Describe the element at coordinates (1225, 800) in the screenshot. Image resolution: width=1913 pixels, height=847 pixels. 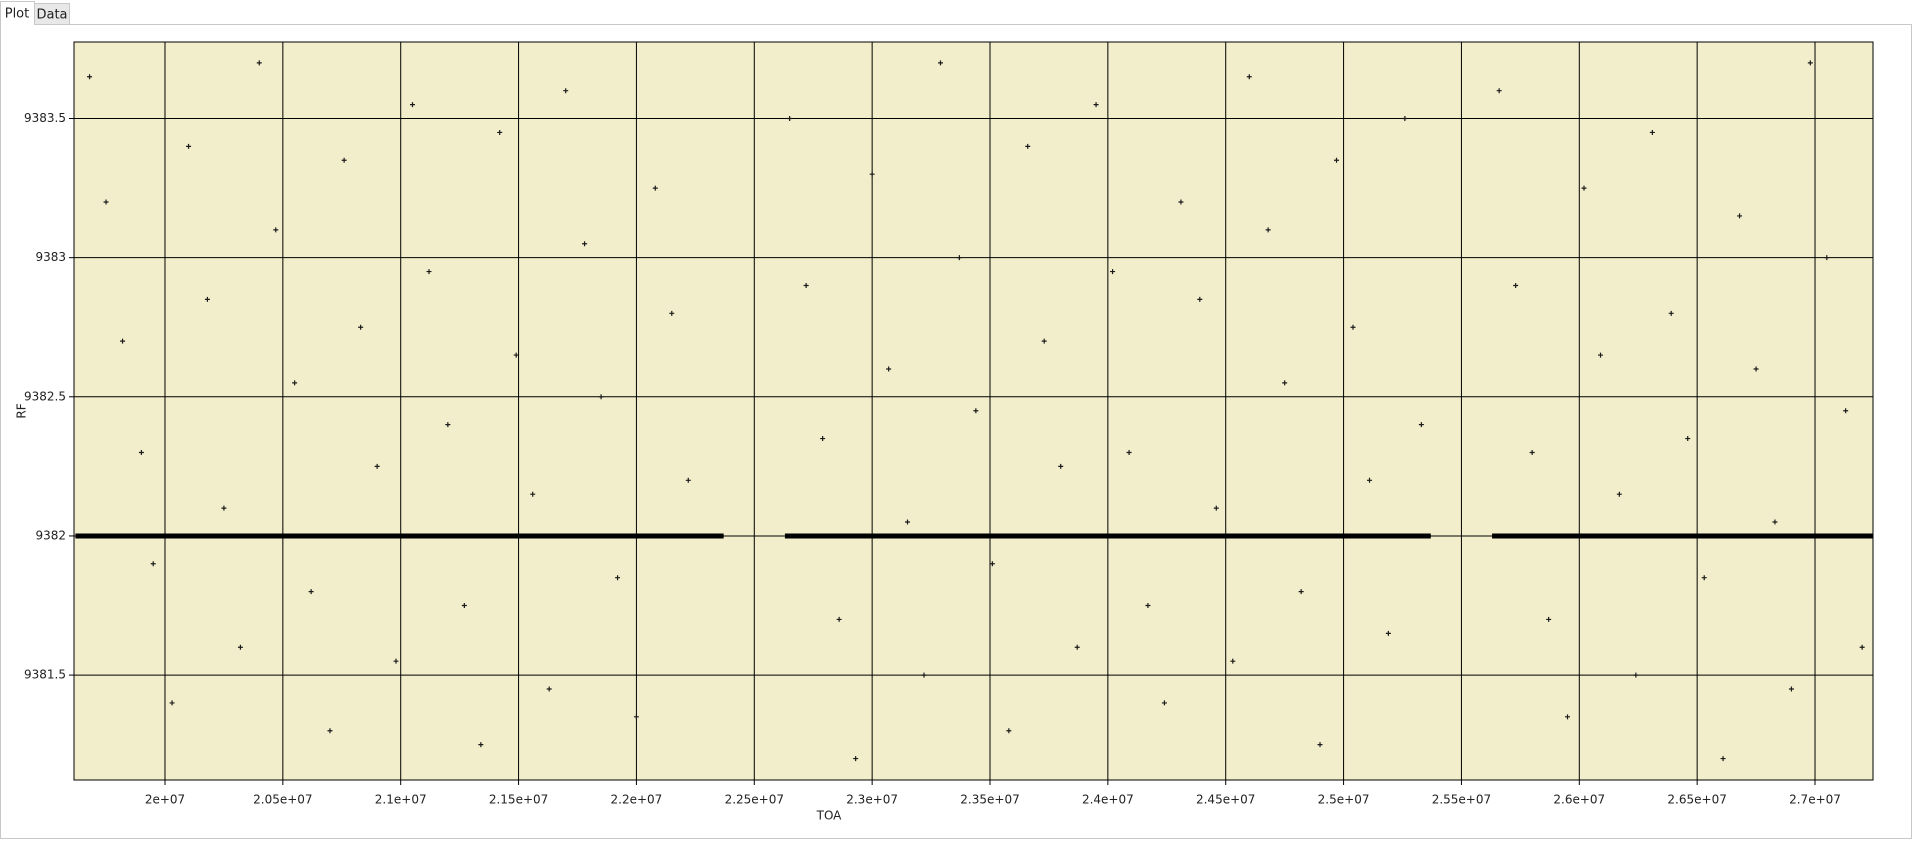
I see `x-tick-label: 2.45e+07` at that location.